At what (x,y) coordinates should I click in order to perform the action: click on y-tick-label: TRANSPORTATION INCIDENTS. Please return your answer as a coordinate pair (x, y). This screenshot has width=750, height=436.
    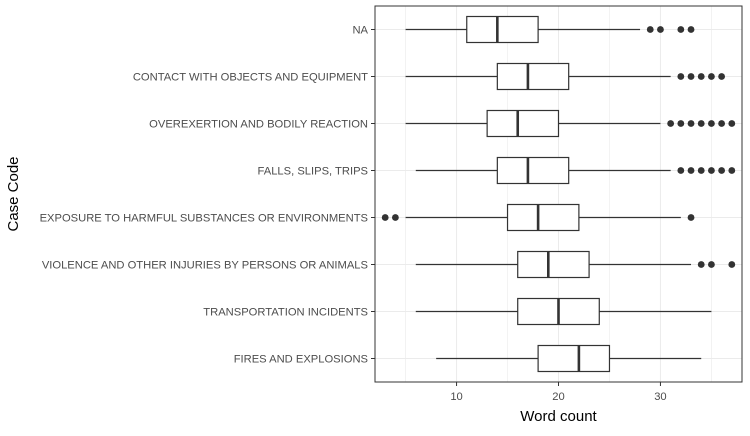
    Looking at the image, I should click on (285, 313).